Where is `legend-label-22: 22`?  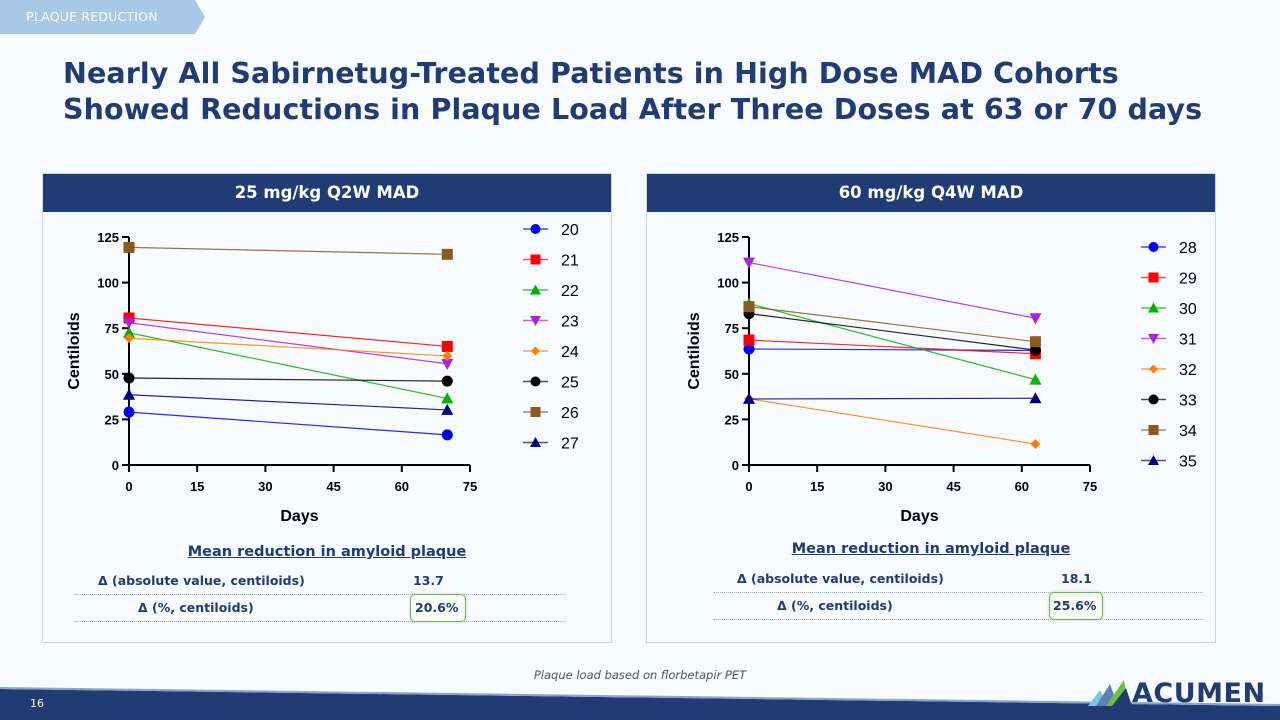 legend-label-22: 22 is located at coordinates (570, 291).